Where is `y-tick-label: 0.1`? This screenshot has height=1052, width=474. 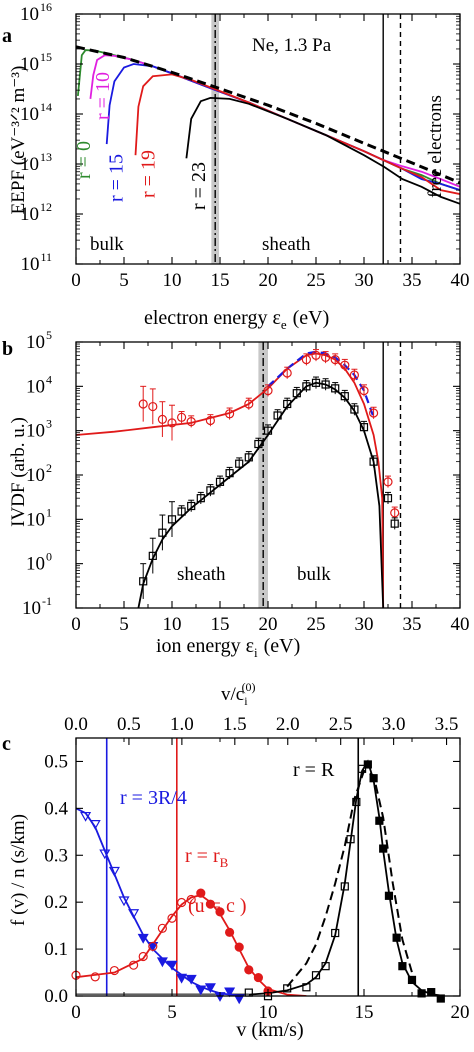 y-tick-label: 0.1 is located at coordinates (56, 949).